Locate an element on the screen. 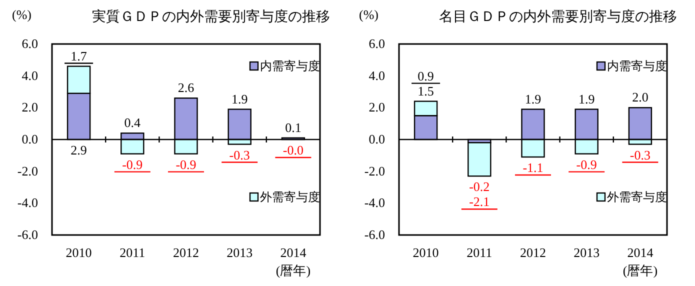  data-label: 0.9 is located at coordinates (426, 76).